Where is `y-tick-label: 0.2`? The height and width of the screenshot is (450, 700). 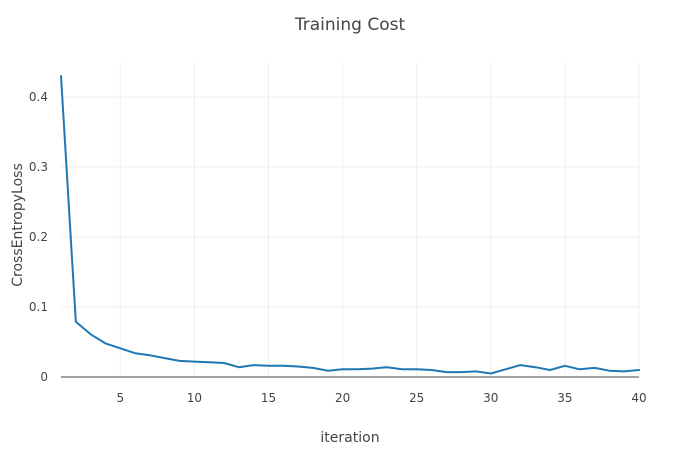 y-tick-label: 0.2 is located at coordinates (38, 237).